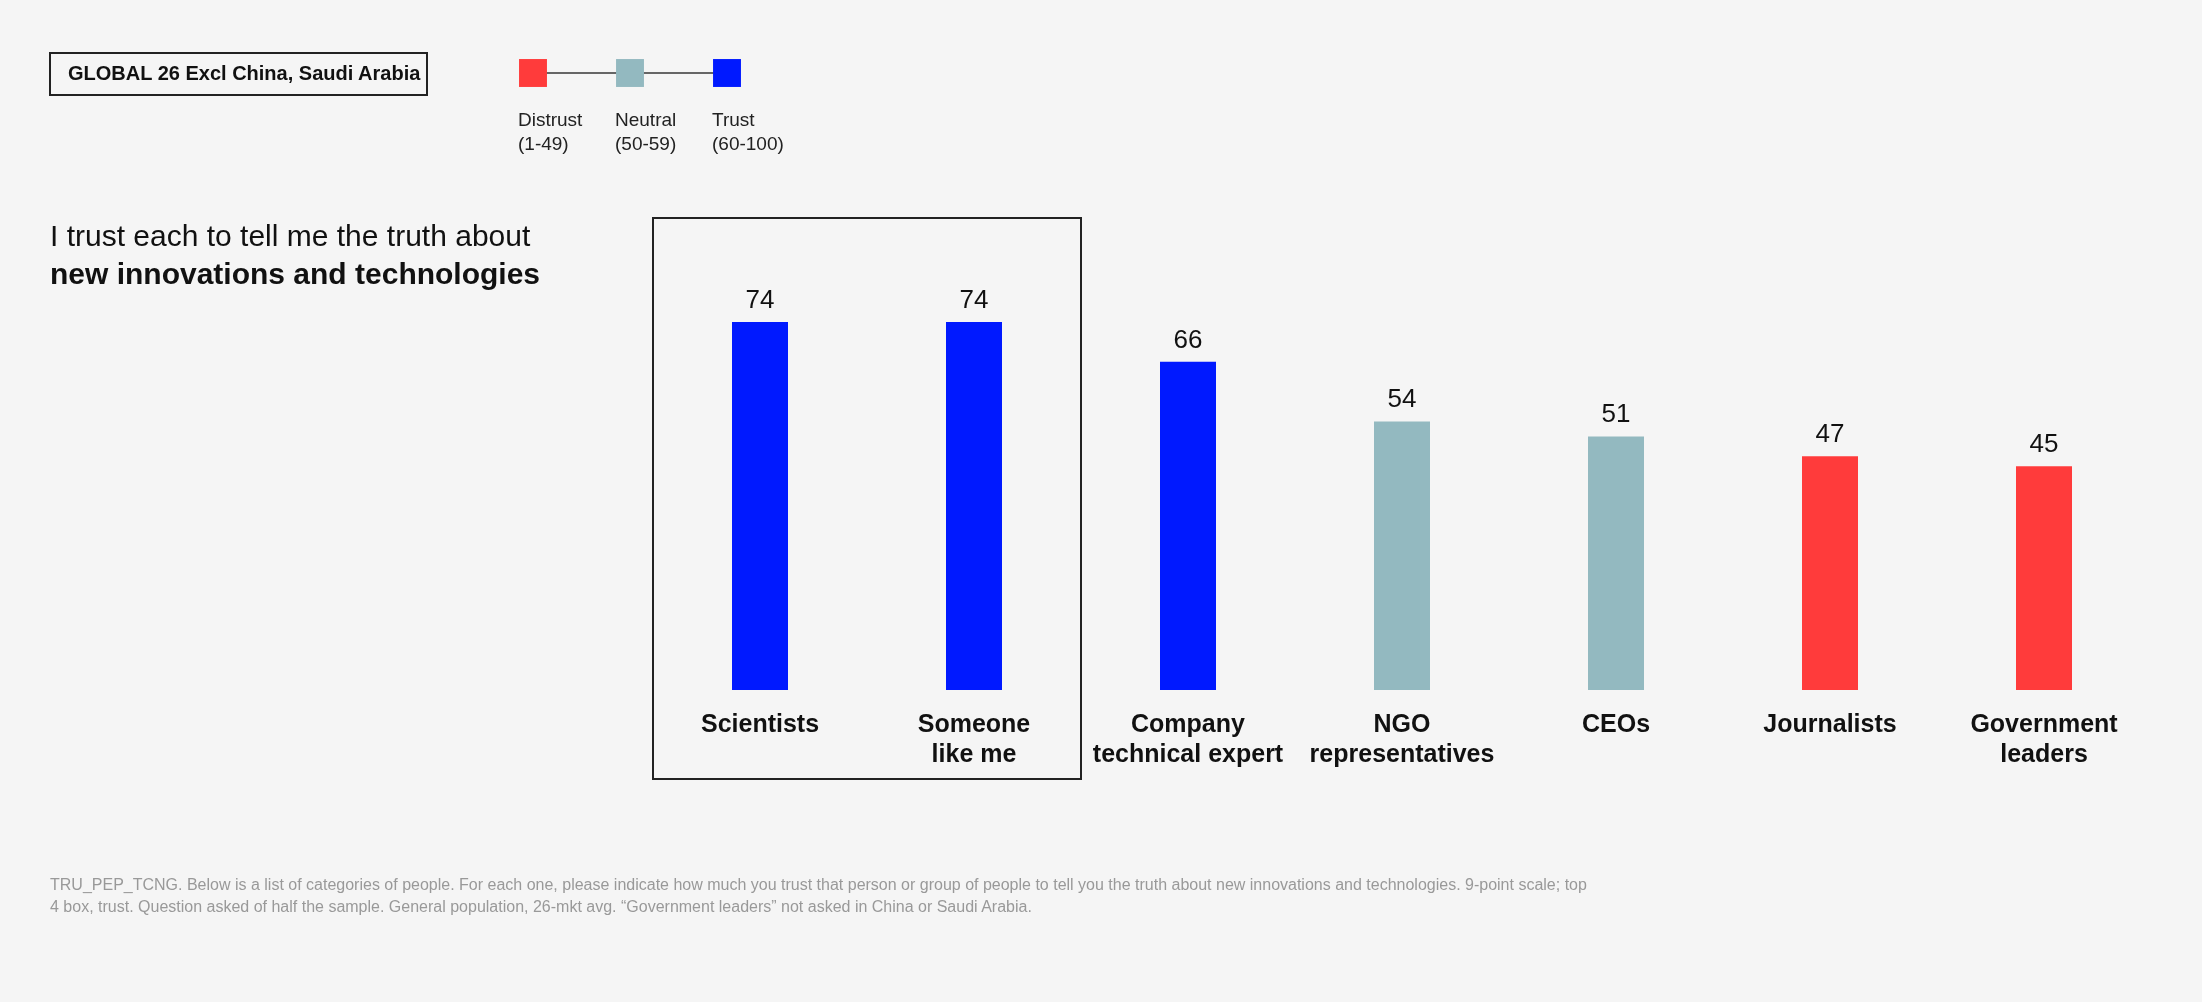  Describe the element at coordinates (2044, 443) in the screenshot. I see `data-label: 45` at that location.